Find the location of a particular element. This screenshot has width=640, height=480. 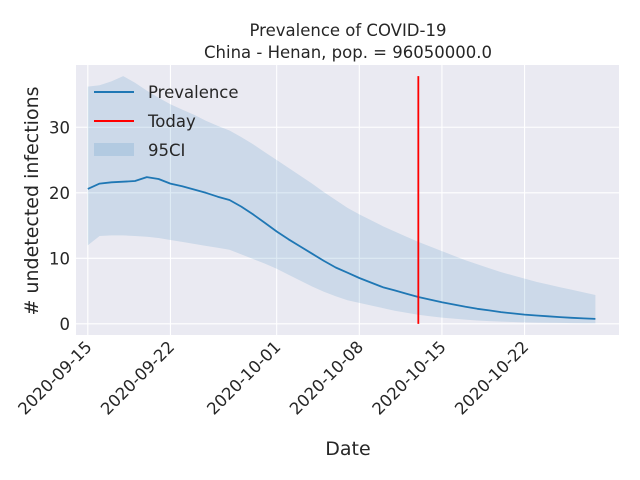

legend-label-prevalence: Prevalence is located at coordinates (193, 92).